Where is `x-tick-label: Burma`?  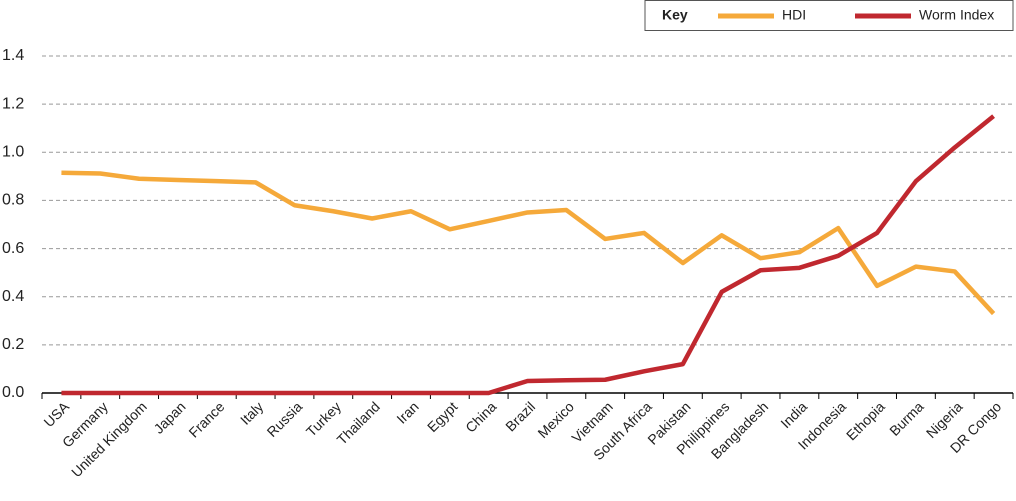 x-tick-label: Burma is located at coordinates (906, 418).